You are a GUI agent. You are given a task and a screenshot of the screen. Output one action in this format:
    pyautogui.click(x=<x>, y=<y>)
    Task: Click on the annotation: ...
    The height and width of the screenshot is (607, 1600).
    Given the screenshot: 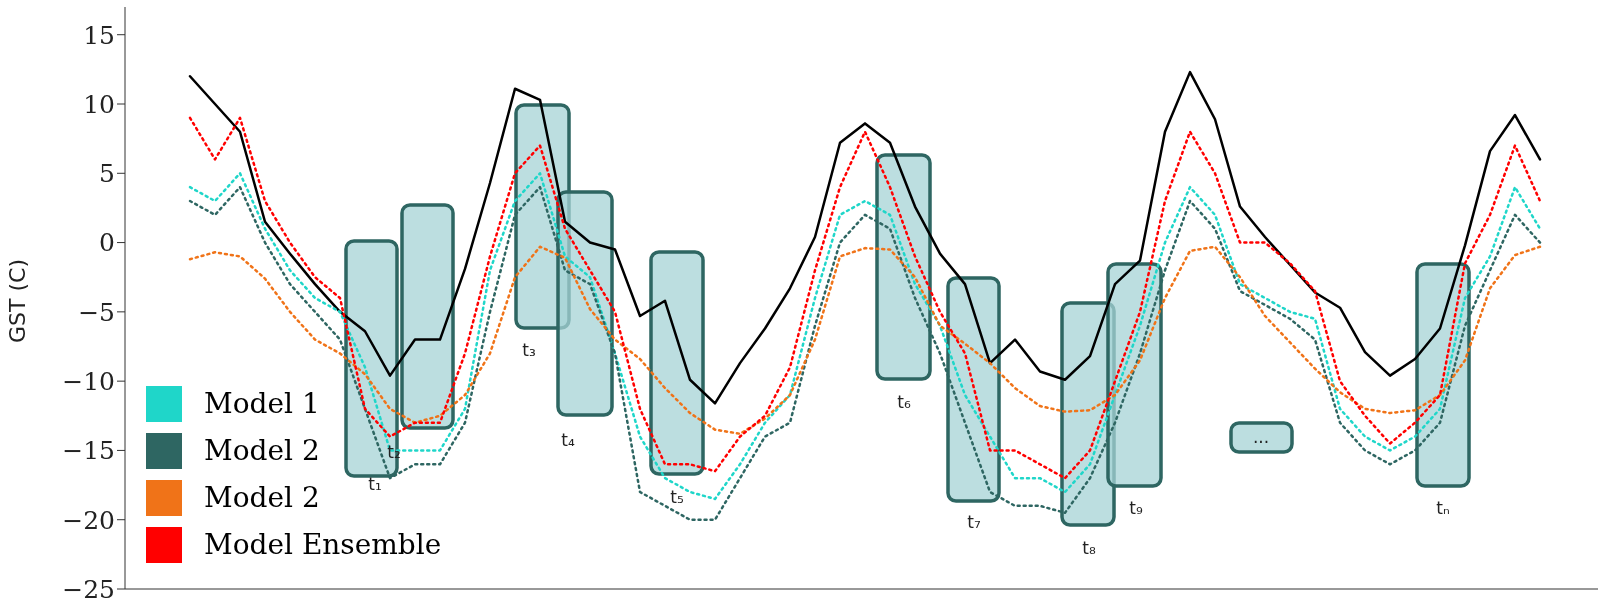 What is the action you would take?
    pyautogui.click(x=1261, y=437)
    